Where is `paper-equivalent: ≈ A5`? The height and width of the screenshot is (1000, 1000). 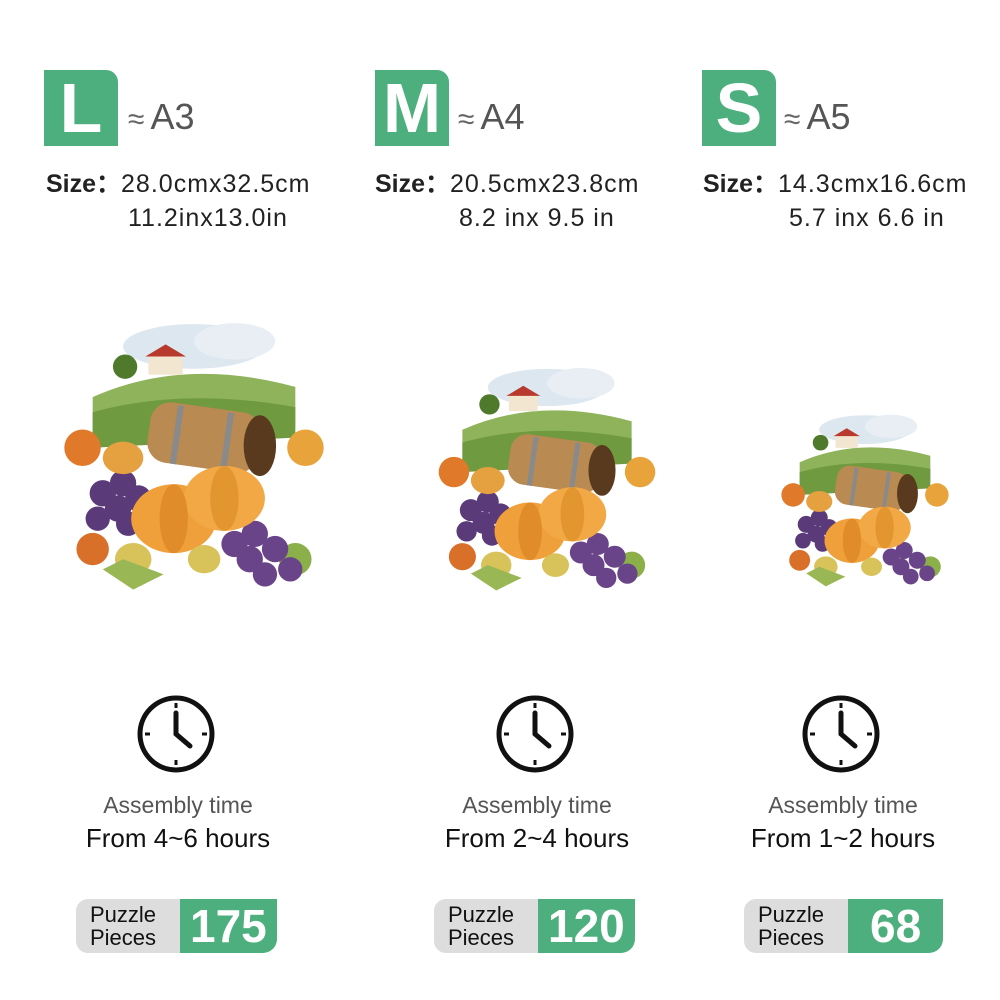 paper-equivalent: ≈ A5 is located at coordinates (817, 116).